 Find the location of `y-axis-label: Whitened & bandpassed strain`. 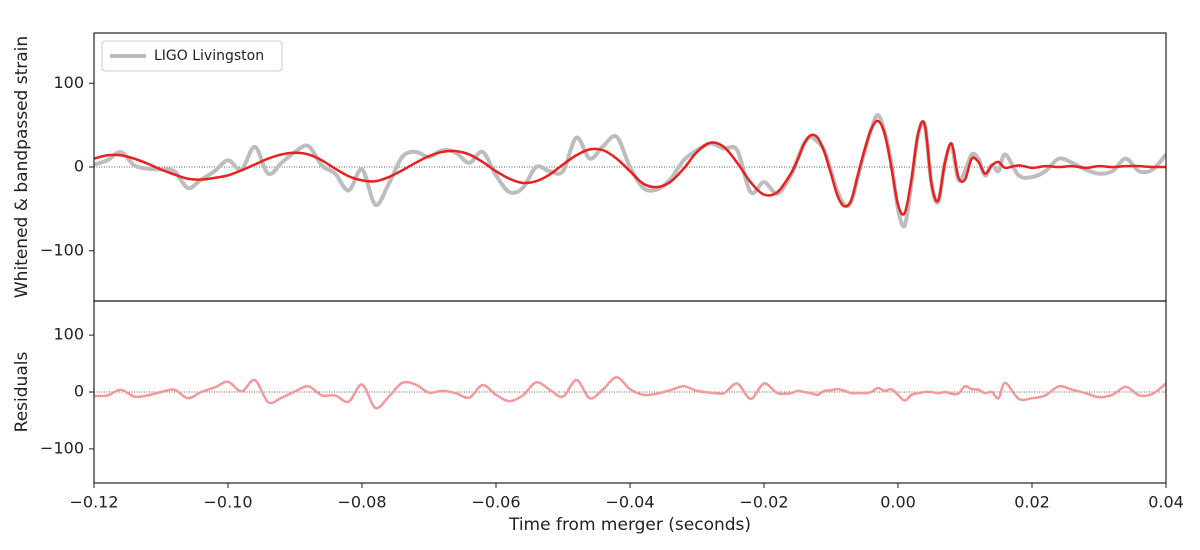

y-axis-label: Whitened & bandpassed strain is located at coordinates (22, 167).